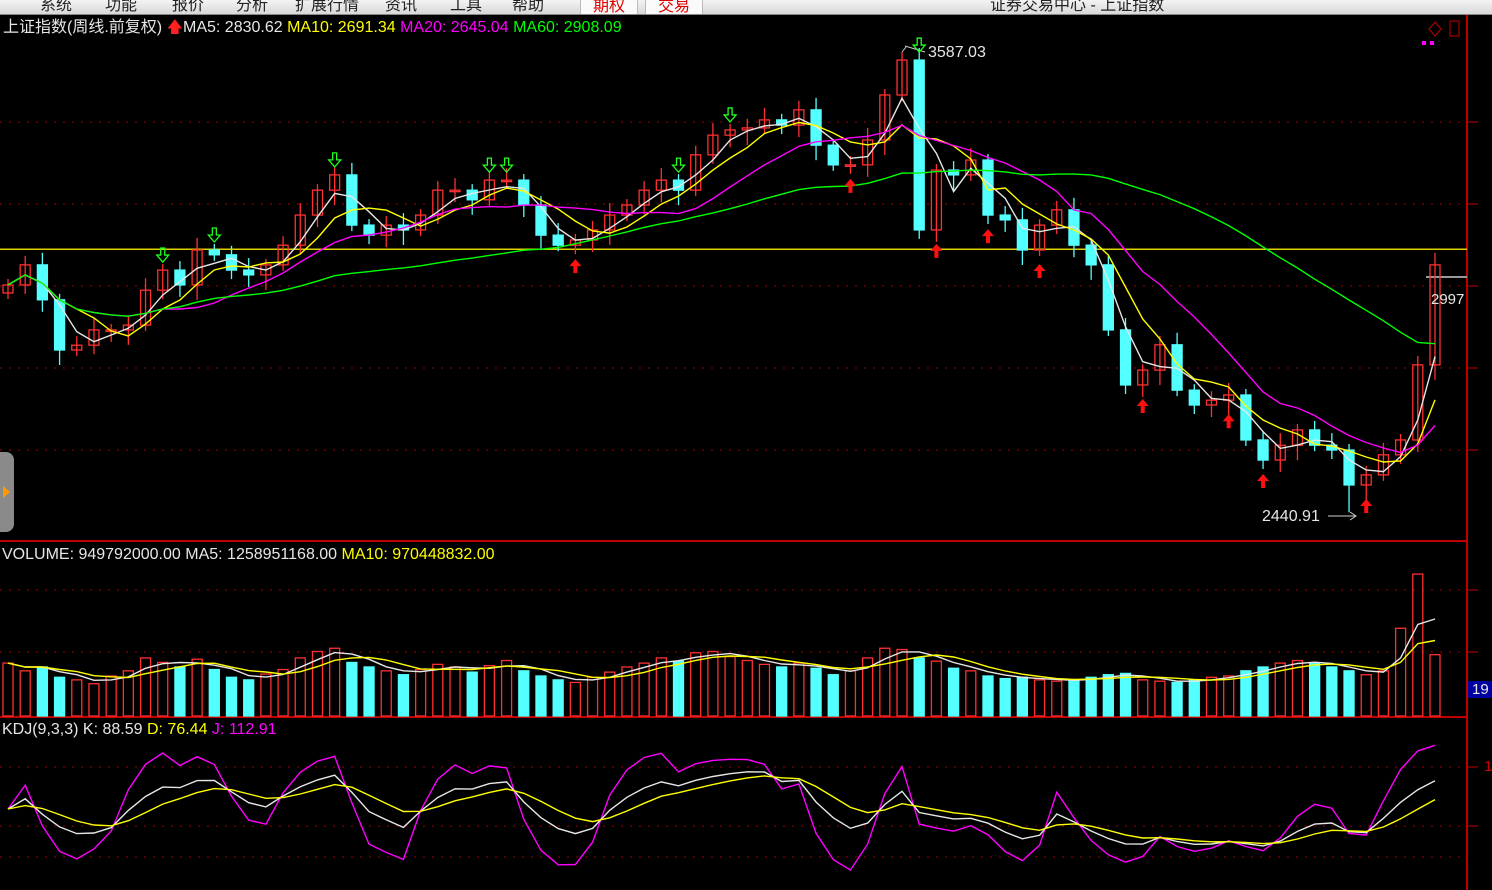 This screenshot has width=1492, height=890. Describe the element at coordinates (401, 7) in the screenshot. I see `menu-news: 资讯` at that location.